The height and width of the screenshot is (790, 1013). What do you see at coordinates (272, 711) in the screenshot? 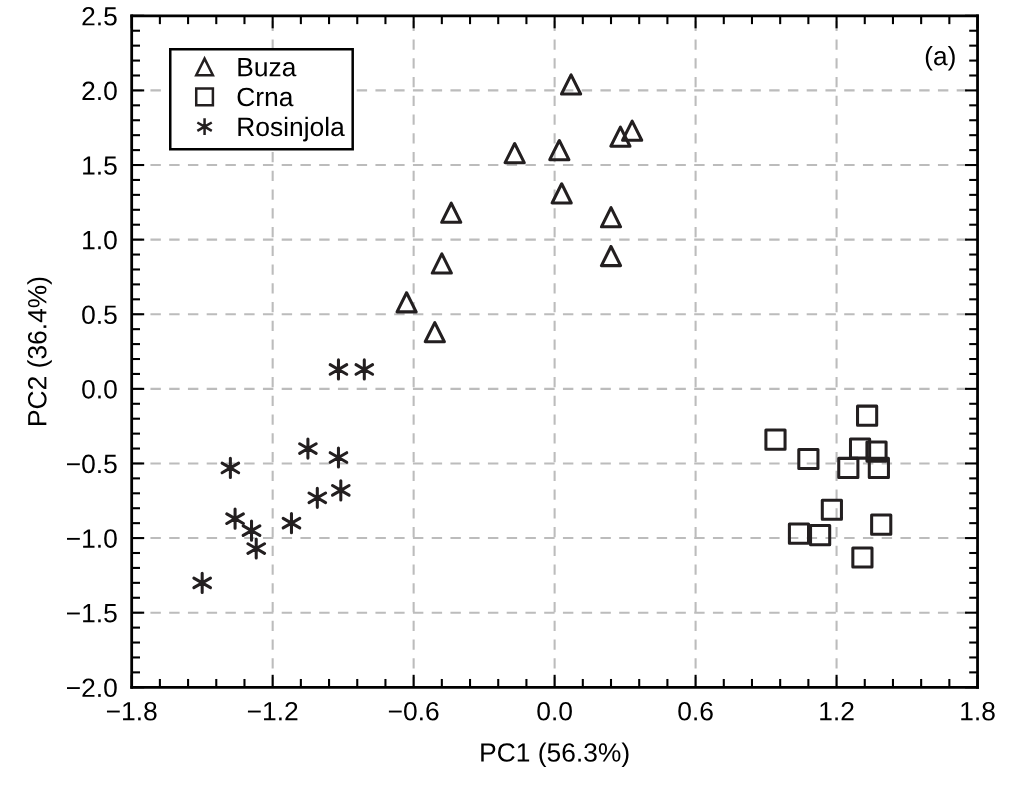
I see `x-tick-label: −1.2` at bounding box center [272, 711].